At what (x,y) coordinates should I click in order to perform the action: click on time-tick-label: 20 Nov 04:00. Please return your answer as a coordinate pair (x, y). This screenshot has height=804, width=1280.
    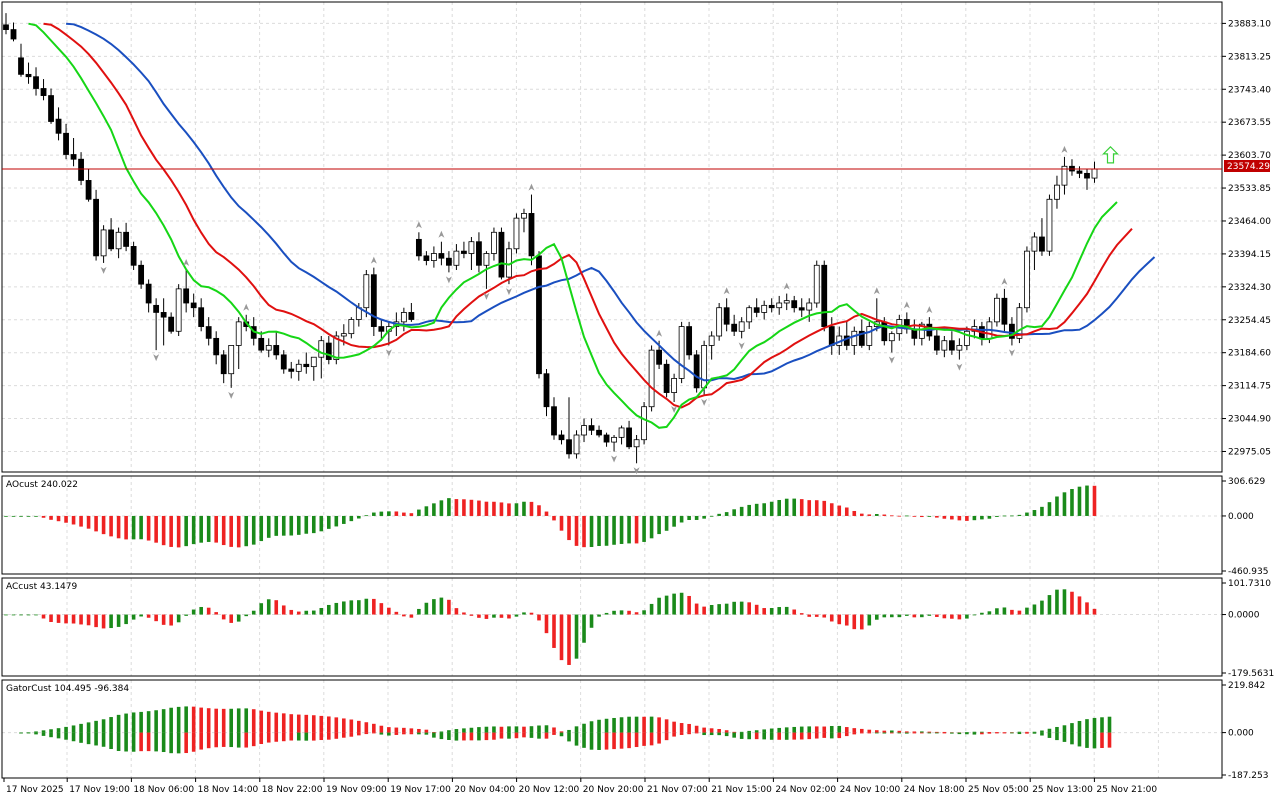
    Looking at the image, I should click on (484, 790).